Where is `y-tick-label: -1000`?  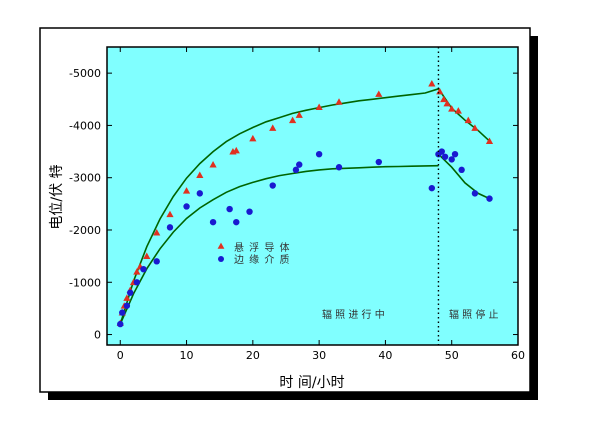
y-tick-label: -1000 is located at coordinates (85, 282).